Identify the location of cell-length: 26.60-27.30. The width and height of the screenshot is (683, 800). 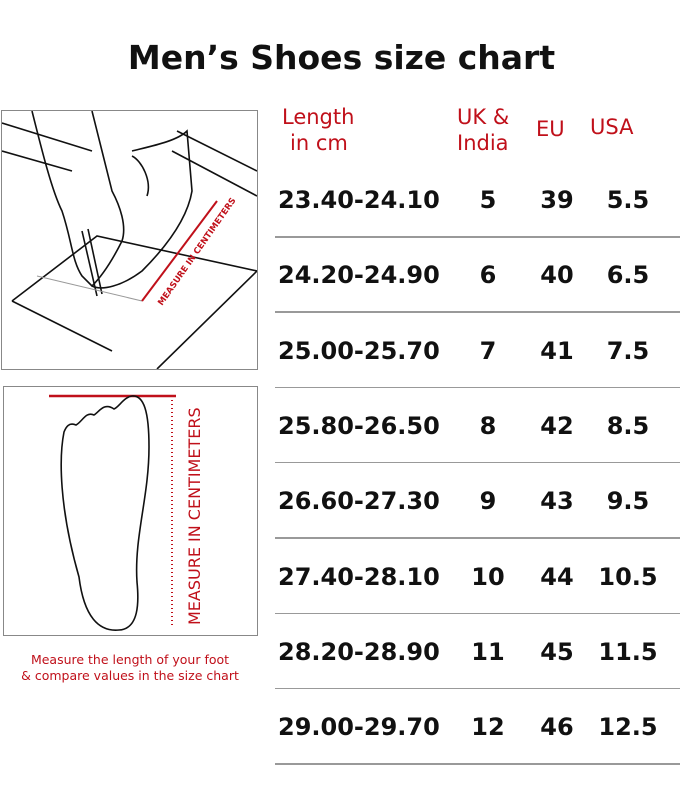
(359, 501).